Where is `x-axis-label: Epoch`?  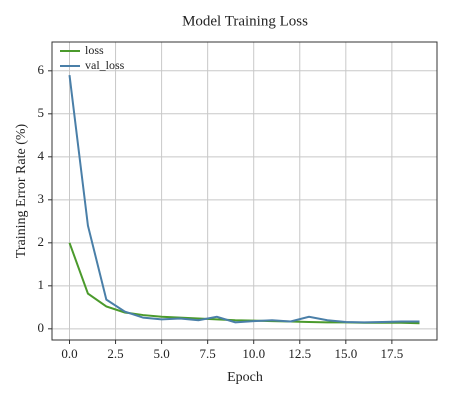
x-axis-label: Epoch is located at coordinates (245, 377).